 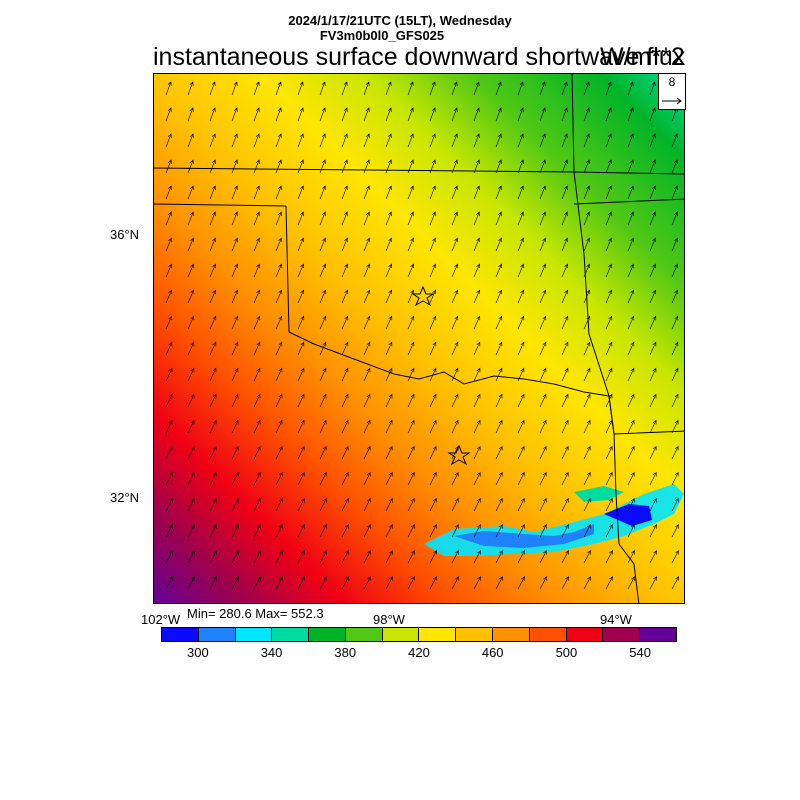 What do you see at coordinates (441, 375) in the screenshot?
I see `station-markers` at bounding box center [441, 375].